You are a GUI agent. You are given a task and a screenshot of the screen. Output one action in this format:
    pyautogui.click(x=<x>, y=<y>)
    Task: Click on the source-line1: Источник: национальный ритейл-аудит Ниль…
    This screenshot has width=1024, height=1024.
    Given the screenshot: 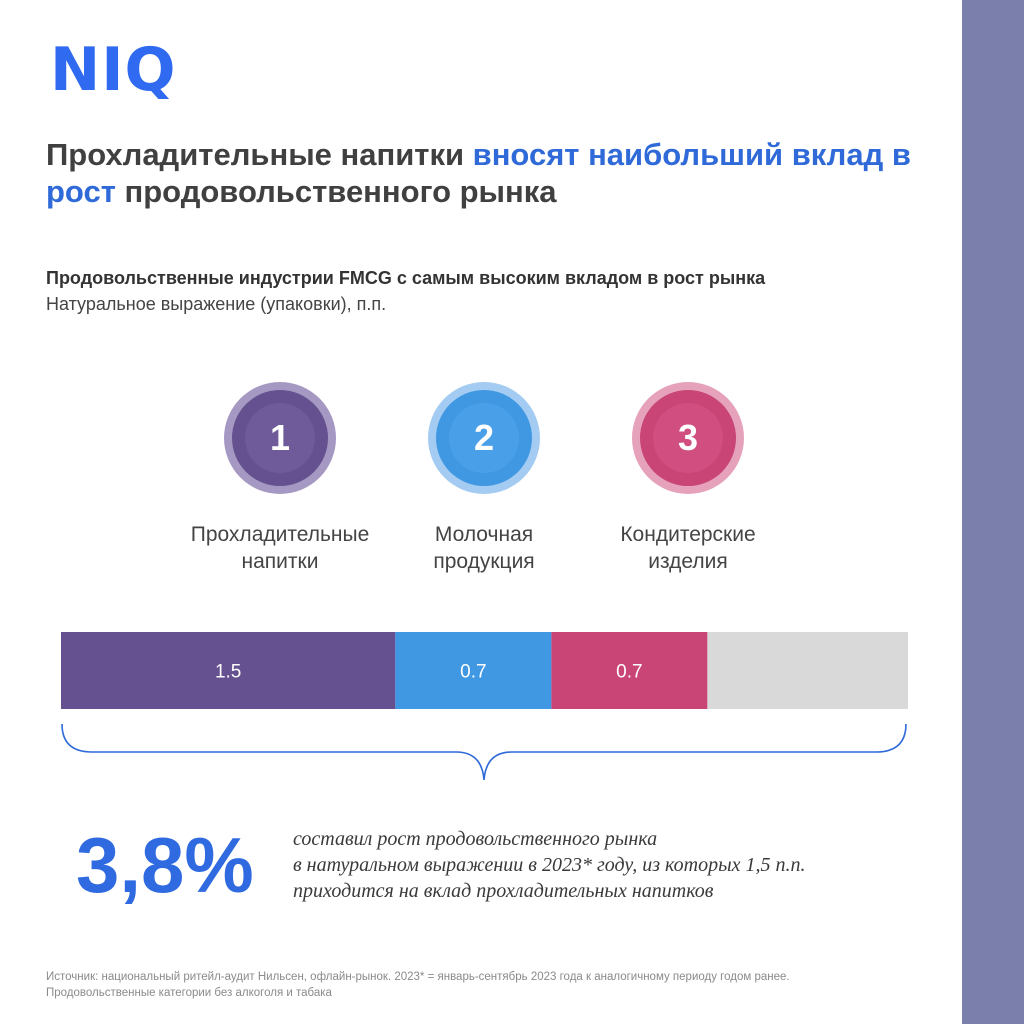 What is the action you would take?
    pyautogui.click(x=418, y=977)
    